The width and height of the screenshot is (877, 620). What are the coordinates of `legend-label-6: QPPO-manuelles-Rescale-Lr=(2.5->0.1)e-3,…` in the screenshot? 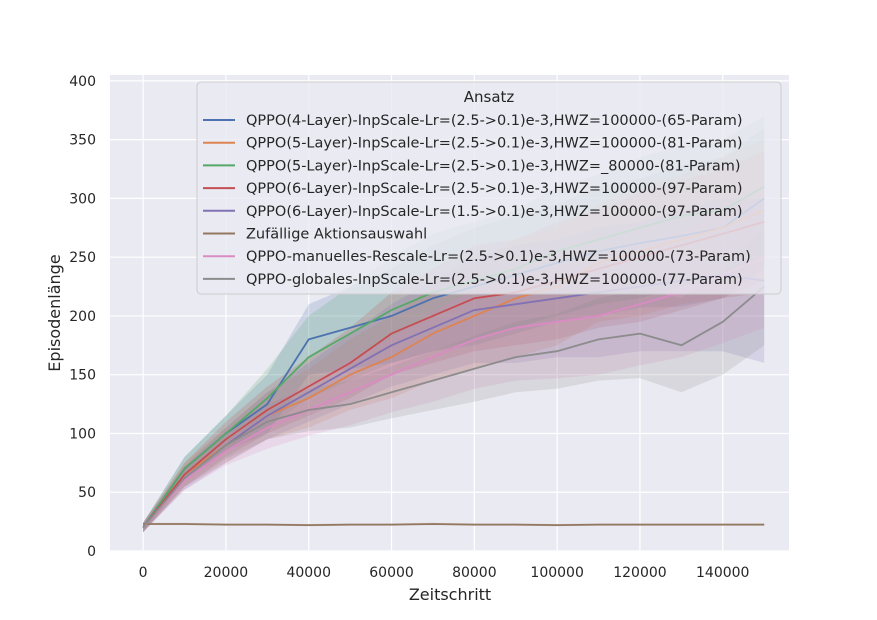 It's located at (498, 257).